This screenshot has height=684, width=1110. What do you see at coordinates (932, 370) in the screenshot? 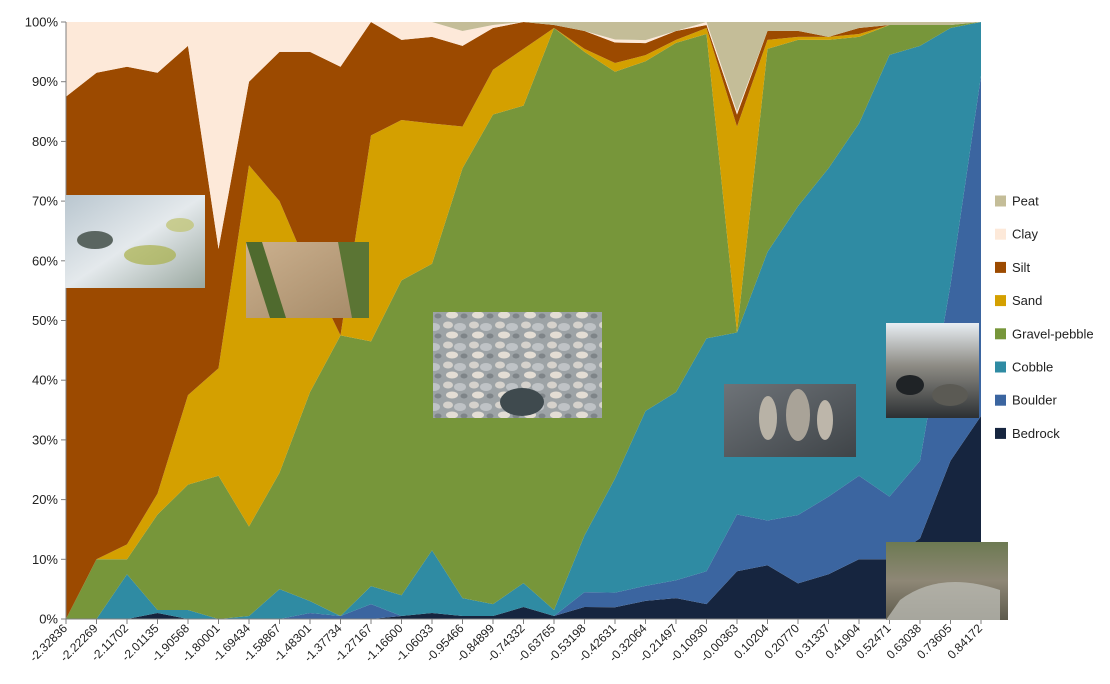
I see `boulder-stream-photo` at bounding box center [932, 370].